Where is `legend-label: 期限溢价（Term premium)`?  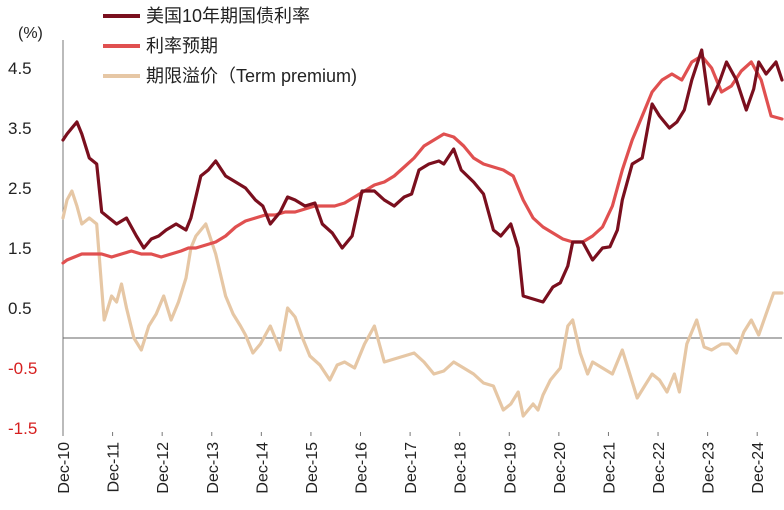
legend-label: 期限溢价（Term premium) is located at coordinates (251, 76).